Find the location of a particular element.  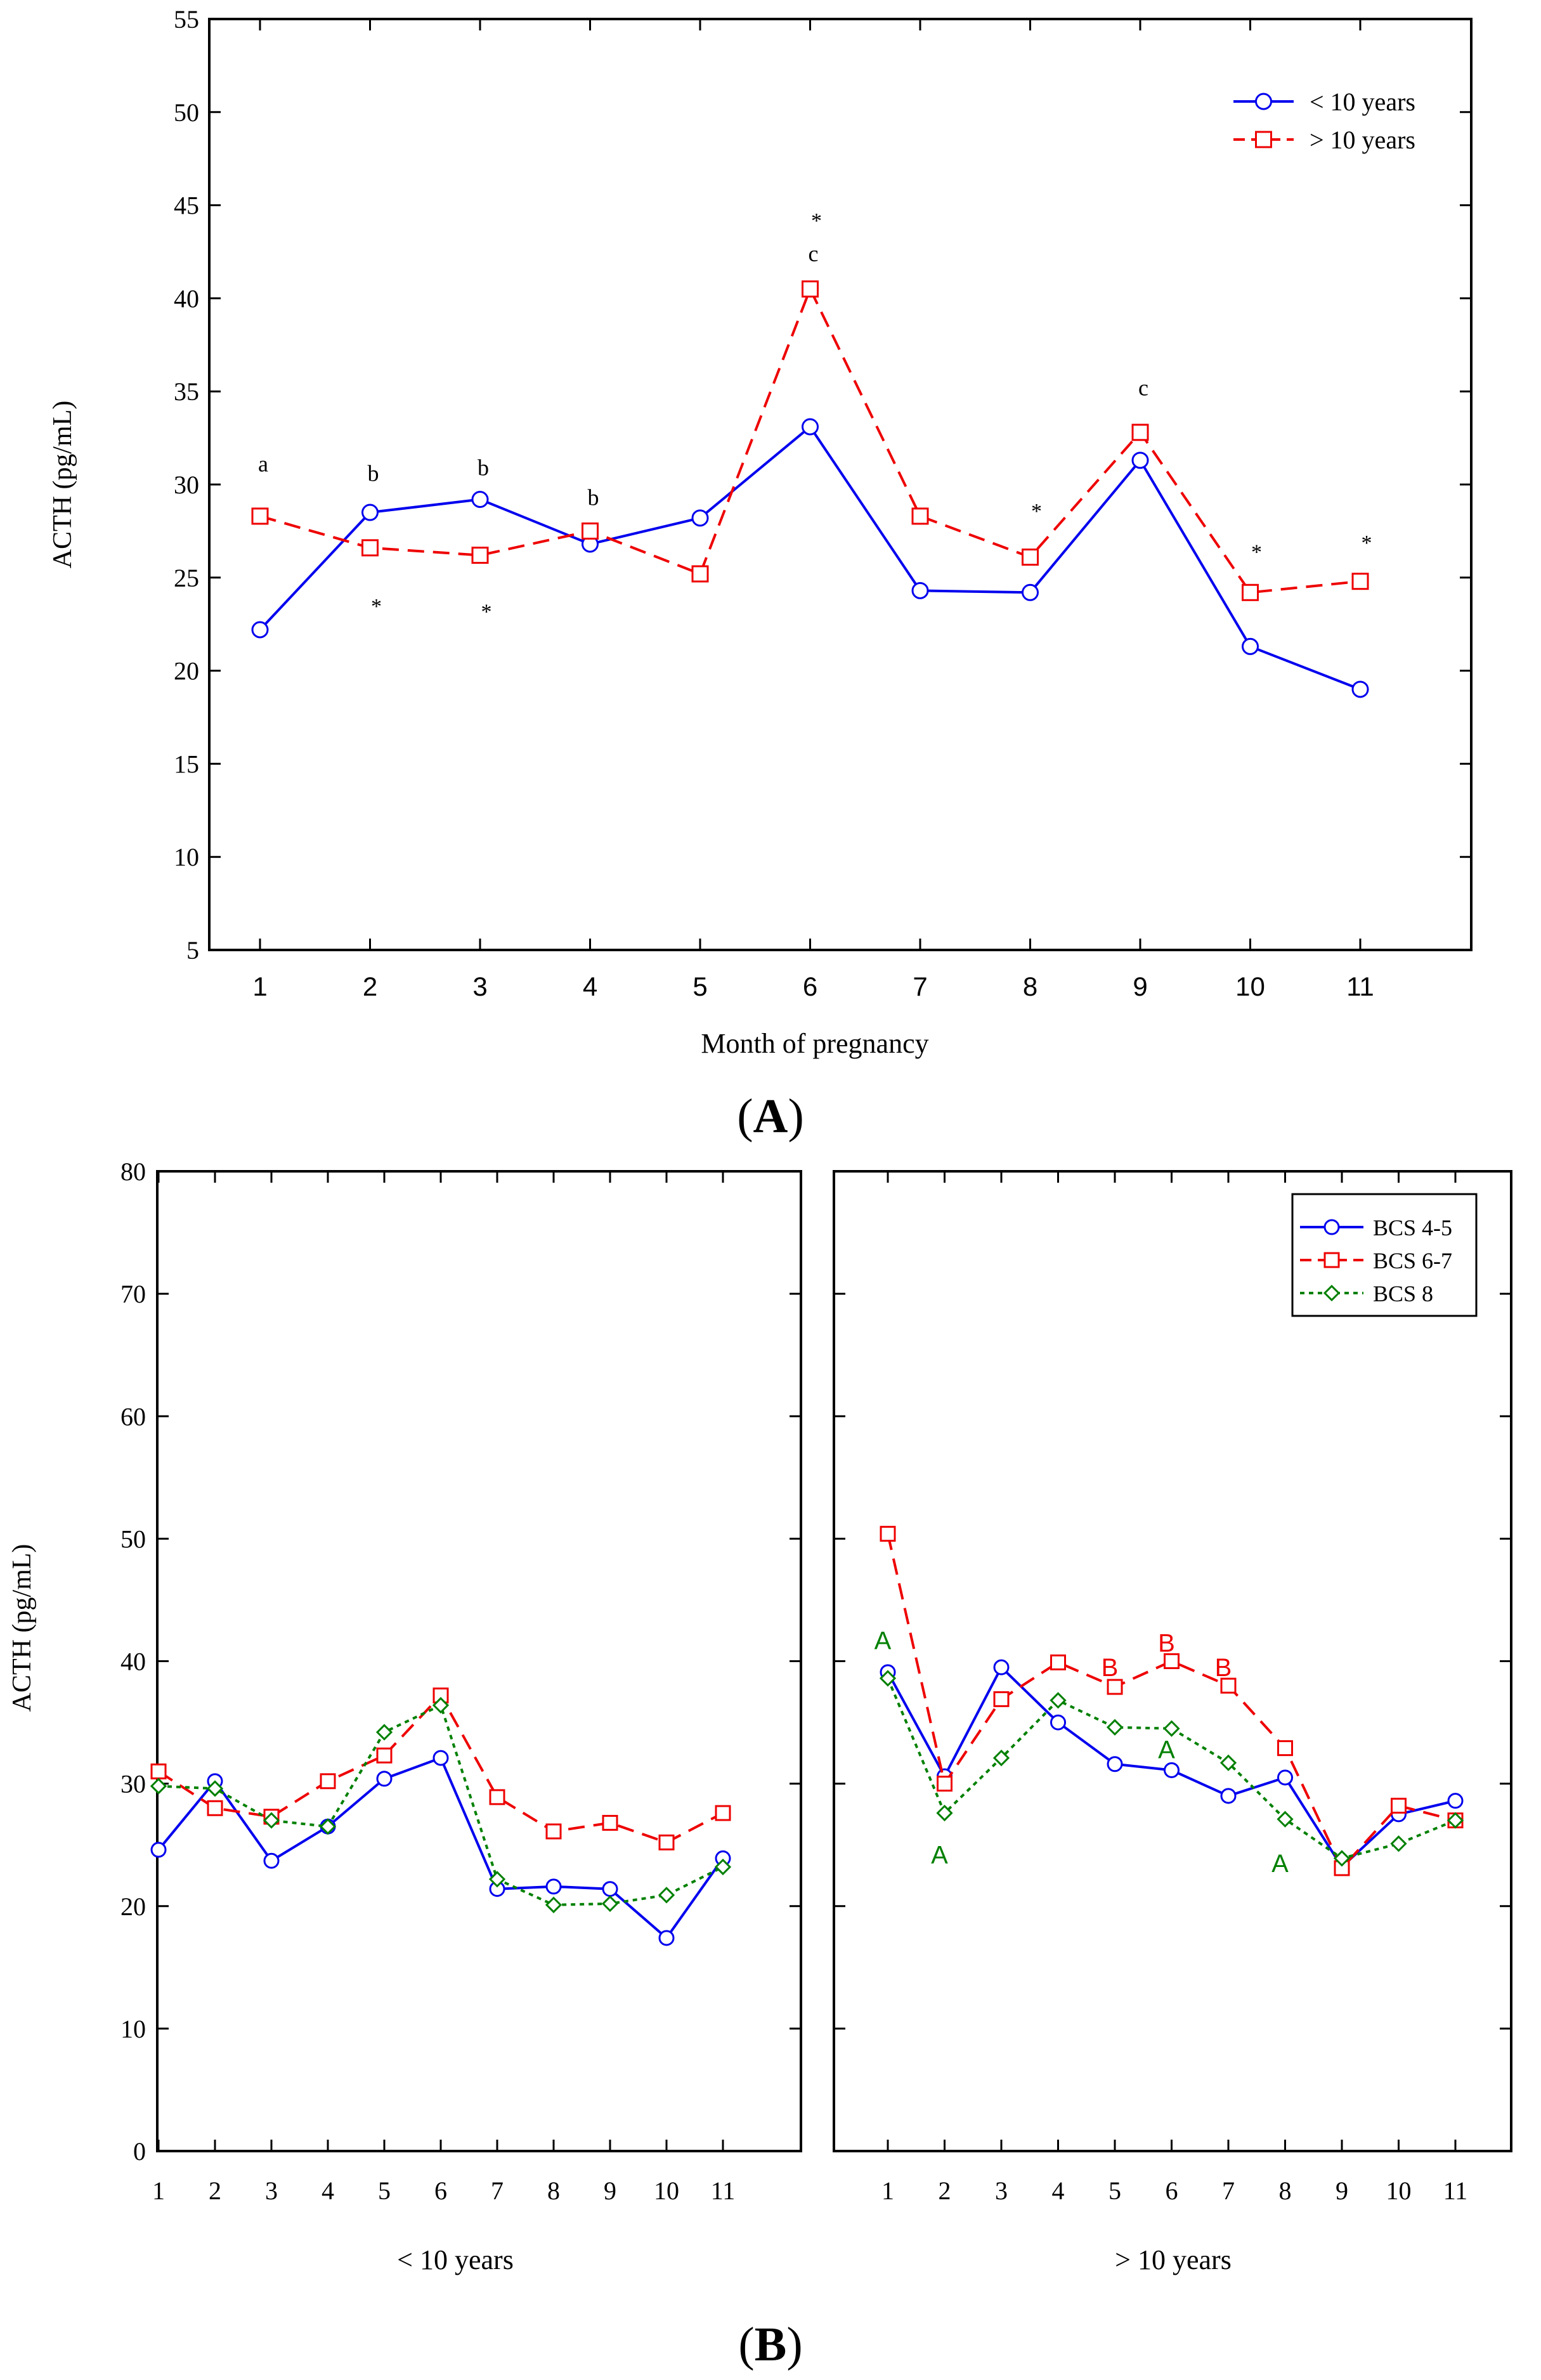

panel-a-x-tick-label: 1 is located at coordinates (259, 986).